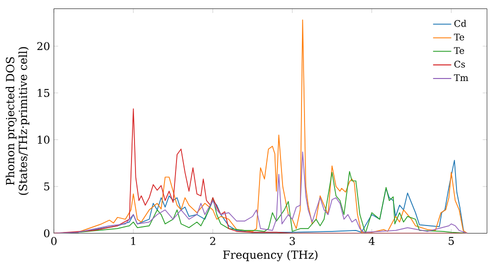 The height and width of the screenshot is (267, 500). Describe the element at coordinates (213, 241) in the screenshot. I see `x-tick-label: 2` at that location.